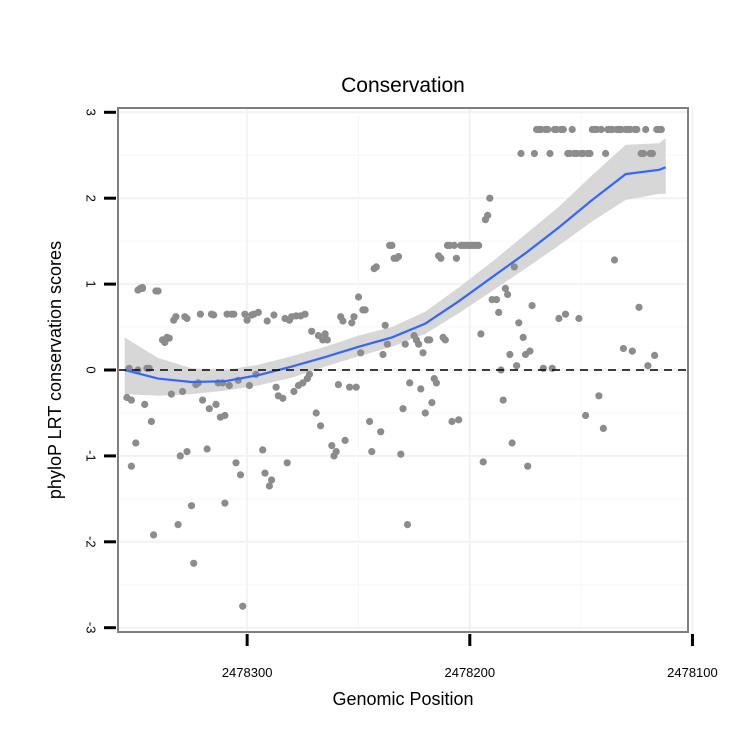  I want to click on y-axis-title: phyloP LRT conservation scores, so click(55, 370).